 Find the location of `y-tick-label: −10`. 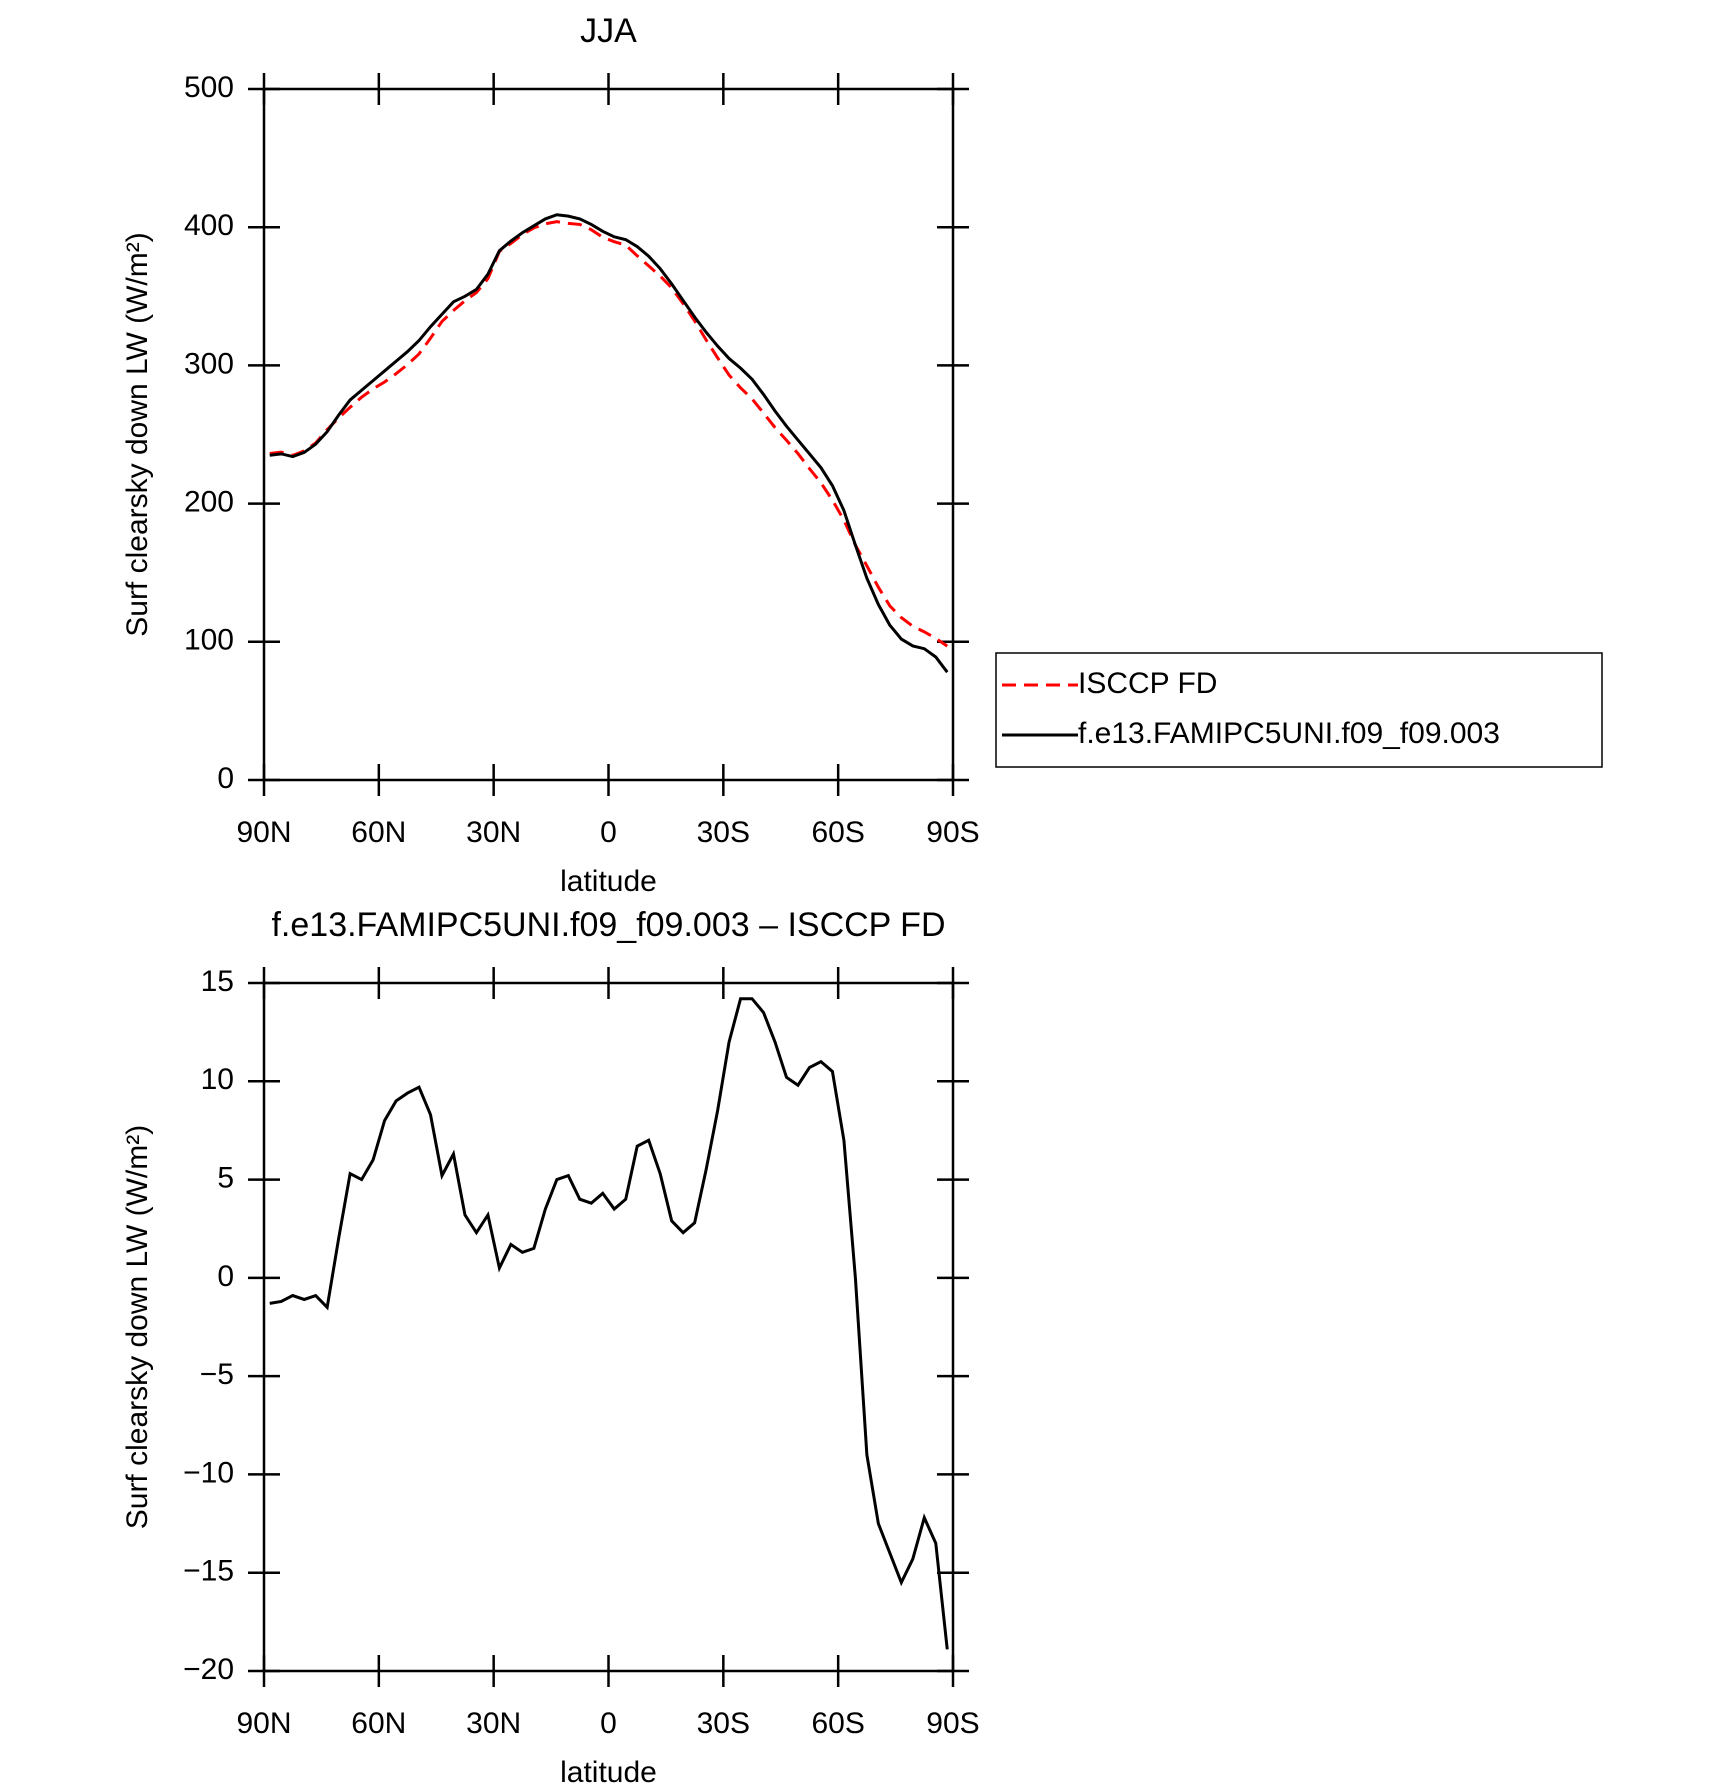

y-tick-label: −10 is located at coordinates (208, 1472).